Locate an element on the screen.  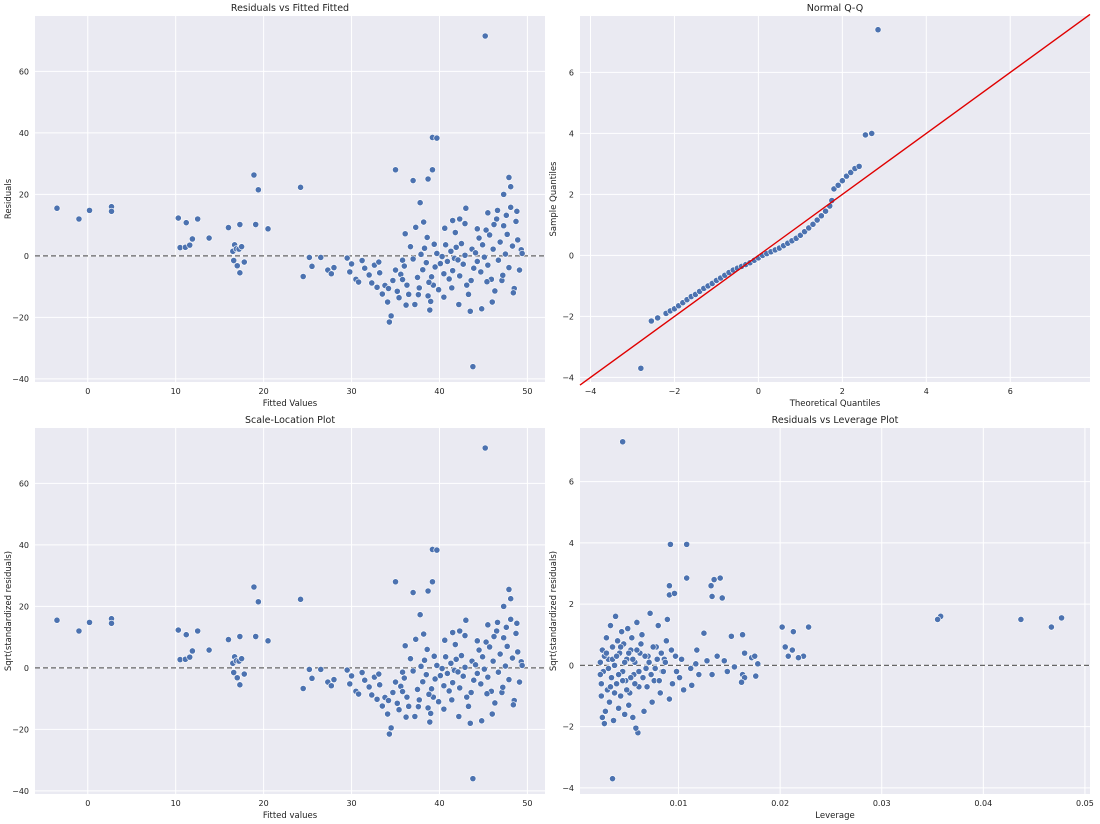
y-tick-label: −4 is located at coordinates (568, 788).